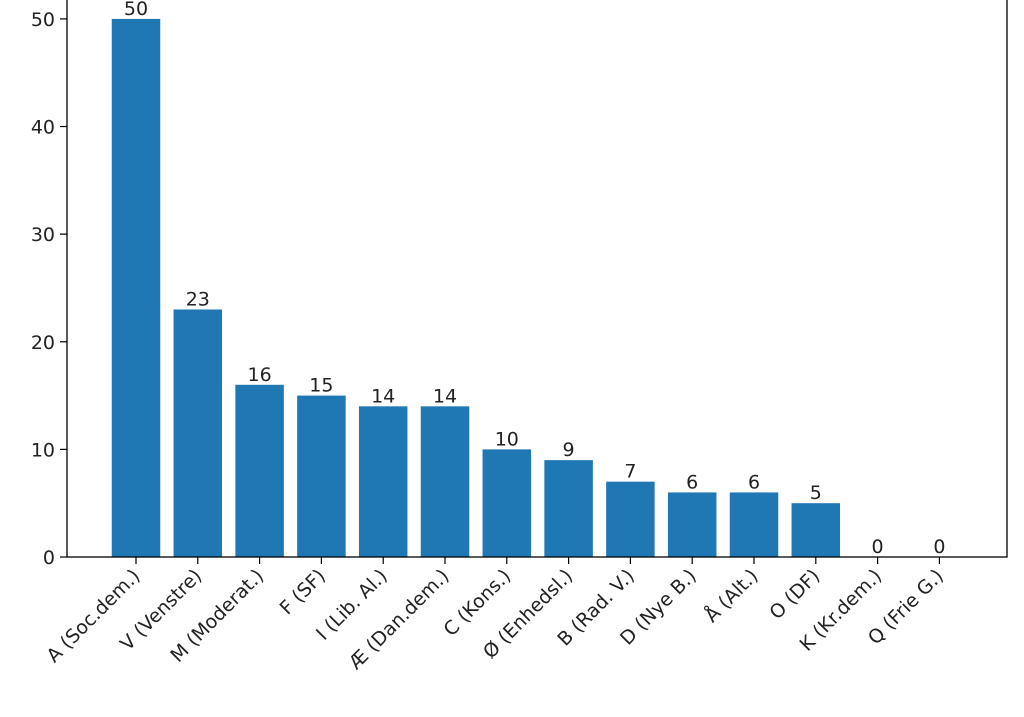 Image resolution: width=1024 pixels, height=717 pixels. I want to click on bar-value-label: 5, so click(816, 493).